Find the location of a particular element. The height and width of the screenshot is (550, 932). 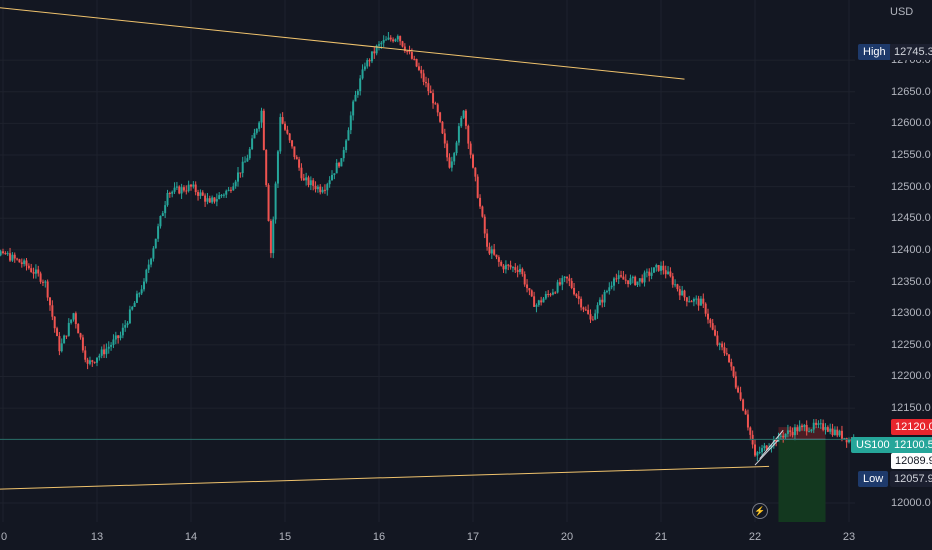

target-value: 12089.9 is located at coordinates (913, 461).